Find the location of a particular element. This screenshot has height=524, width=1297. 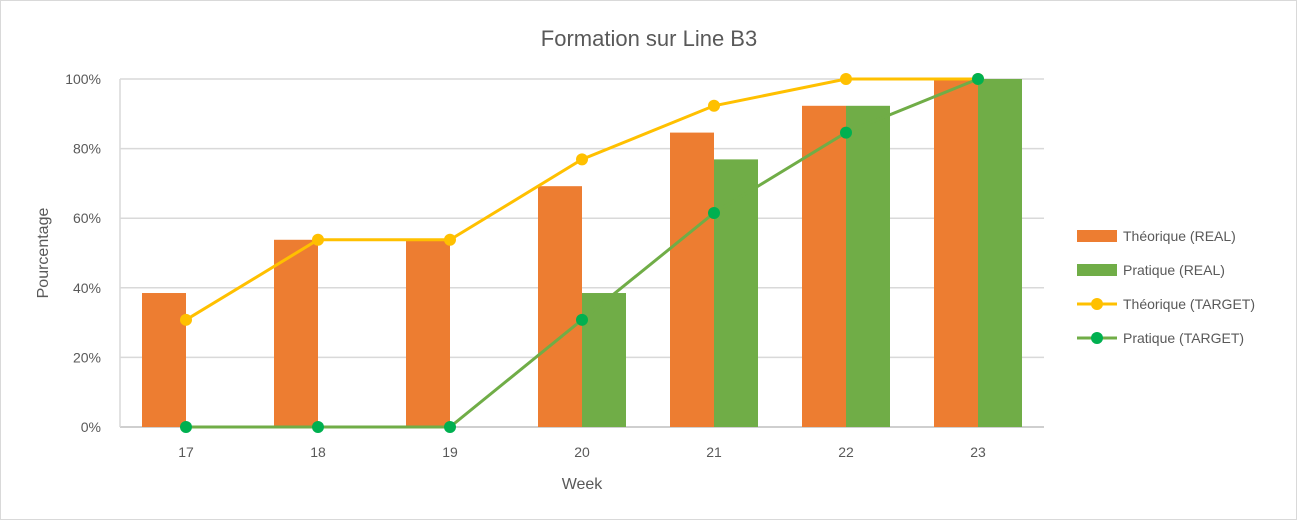

legend-label: Théorique (TARGET) is located at coordinates (1189, 304).